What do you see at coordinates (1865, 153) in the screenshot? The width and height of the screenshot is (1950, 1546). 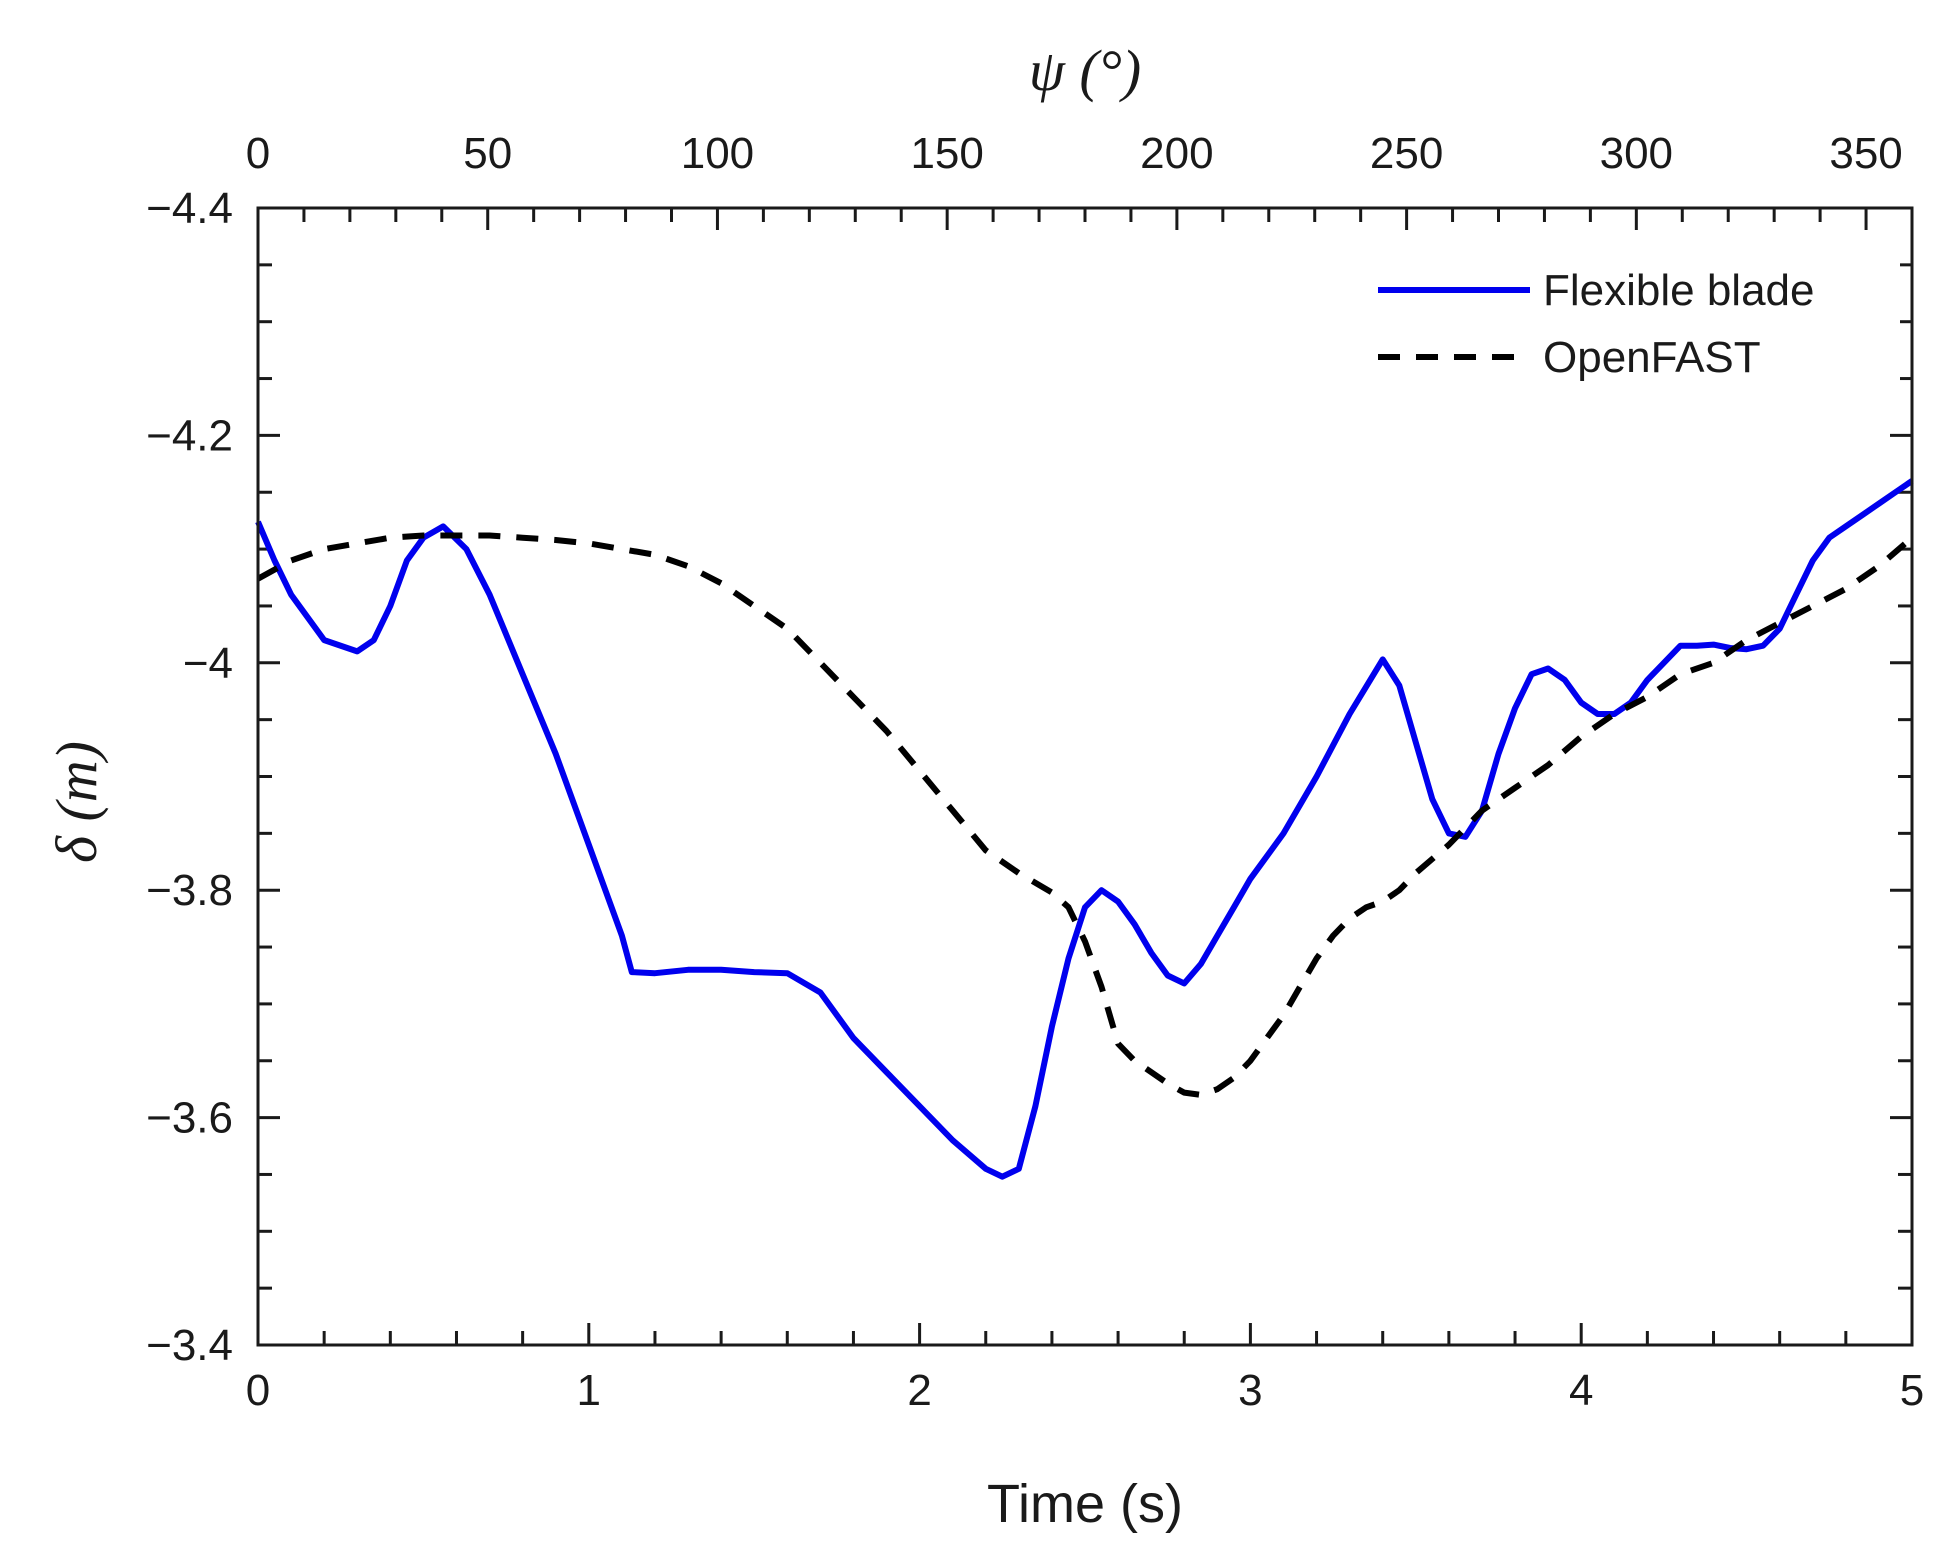 I see `x2-tick-label: 350` at bounding box center [1865, 153].